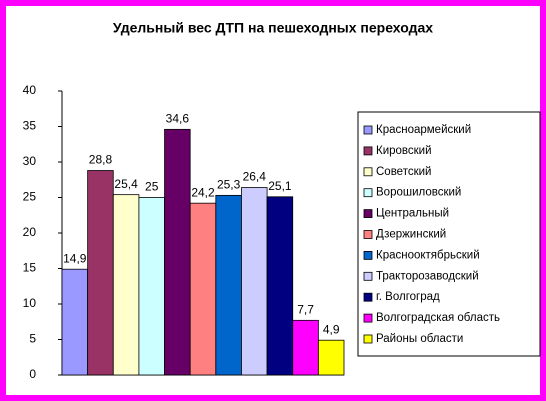 This screenshot has height=401, width=546. Describe the element at coordinates (305, 310) in the screenshot. I see `data-label: 7,7` at that location.